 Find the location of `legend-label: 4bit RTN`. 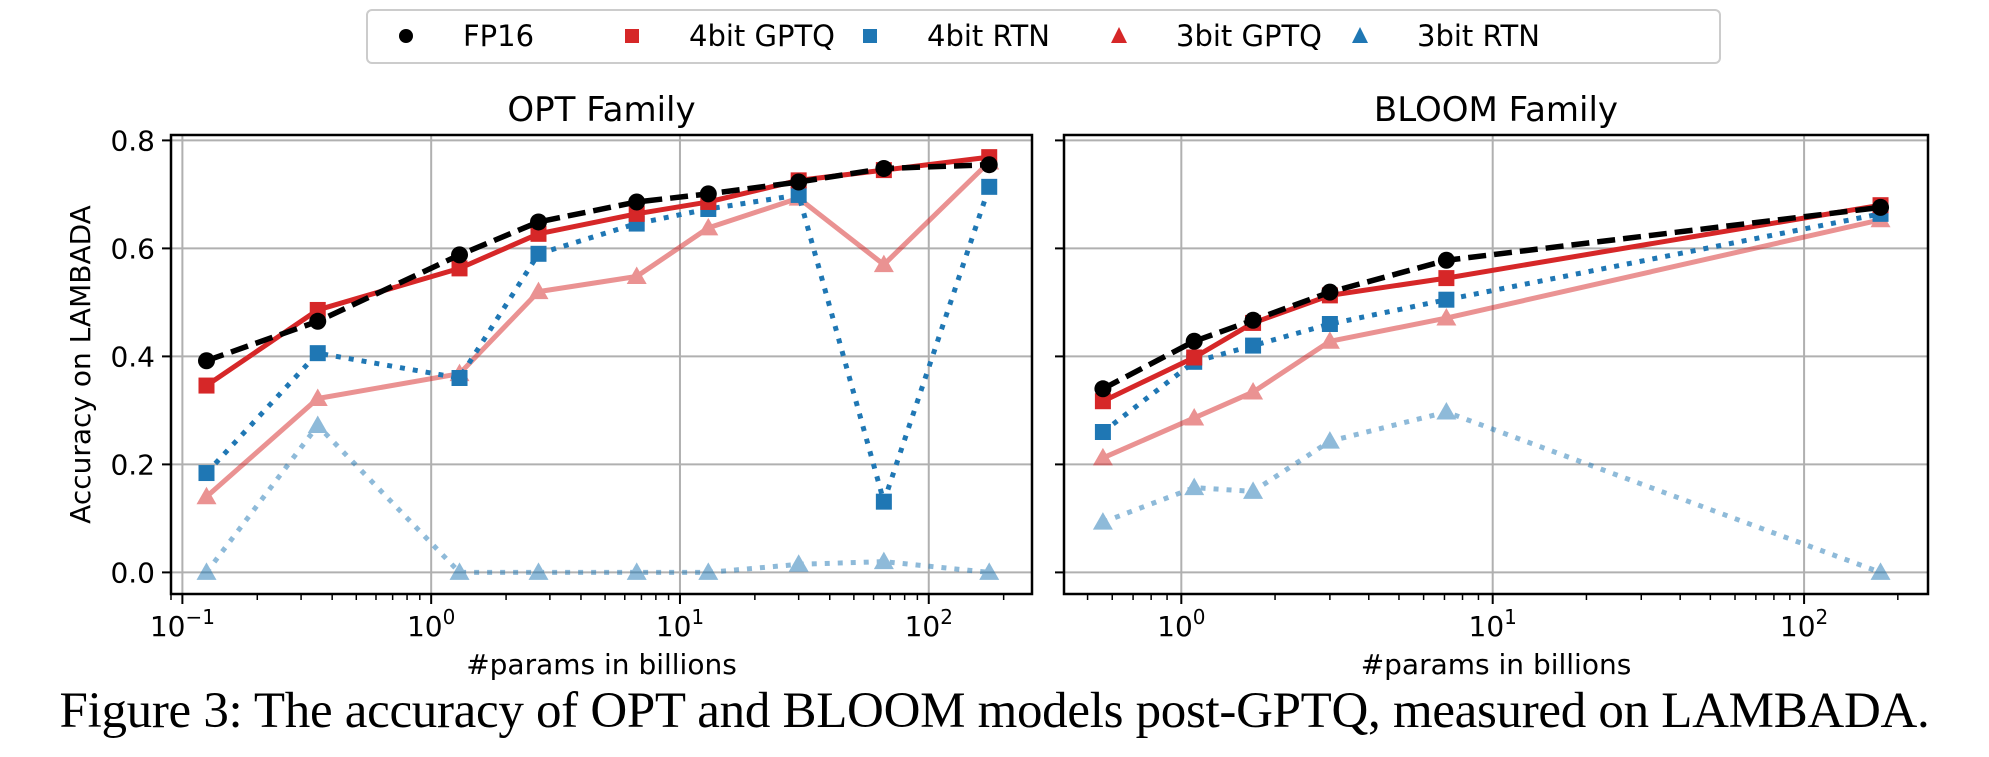

legend-label: 4bit RTN is located at coordinates (988, 36).